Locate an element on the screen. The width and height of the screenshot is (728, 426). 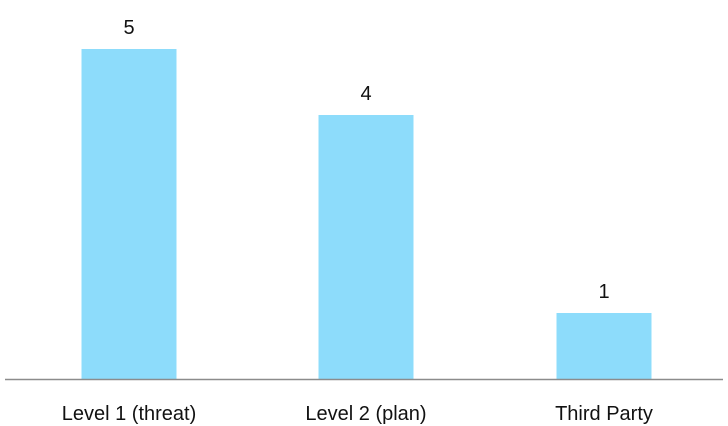
value-label-1: 4 is located at coordinates (365, 94).